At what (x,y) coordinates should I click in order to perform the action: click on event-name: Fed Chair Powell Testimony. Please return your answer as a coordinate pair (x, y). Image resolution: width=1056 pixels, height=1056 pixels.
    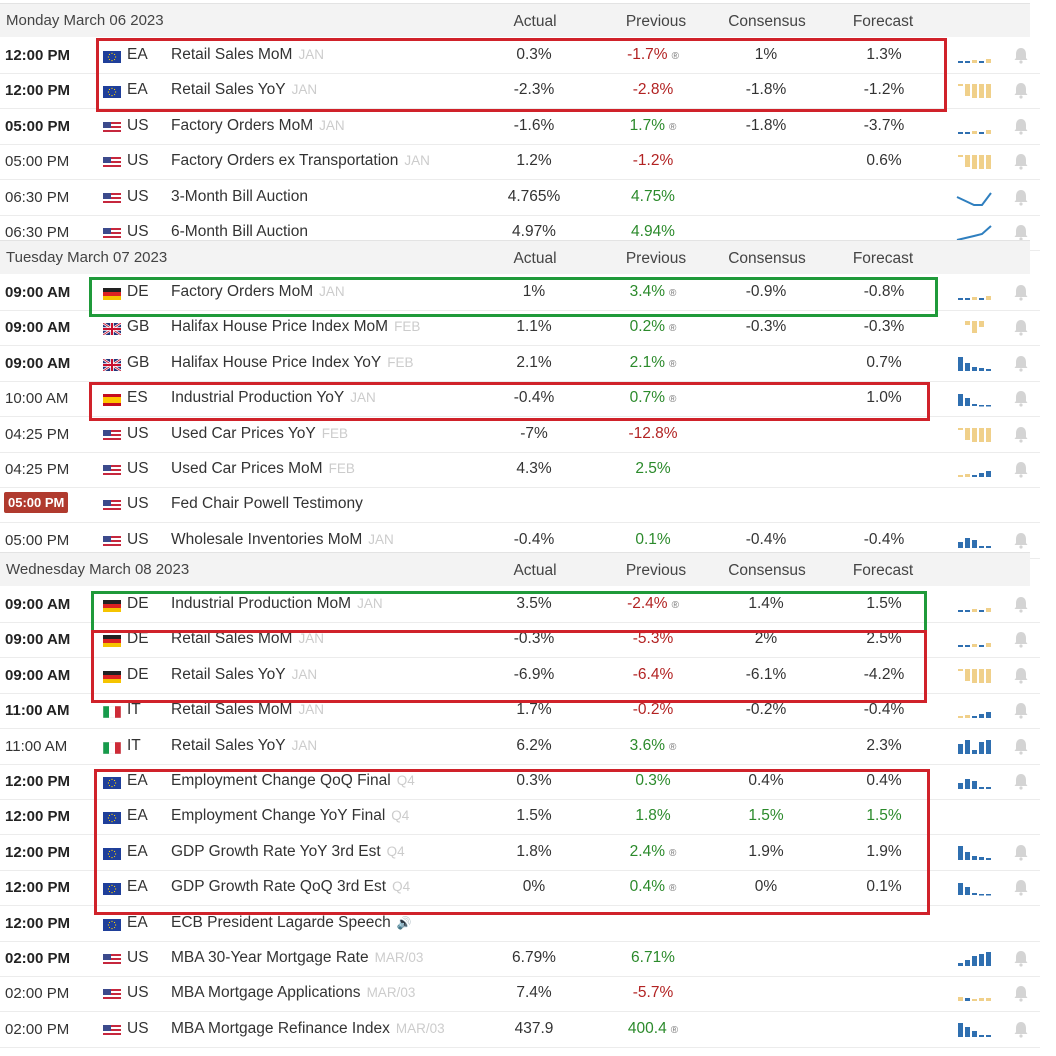
    Looking at the image, I should click on (267, 504).